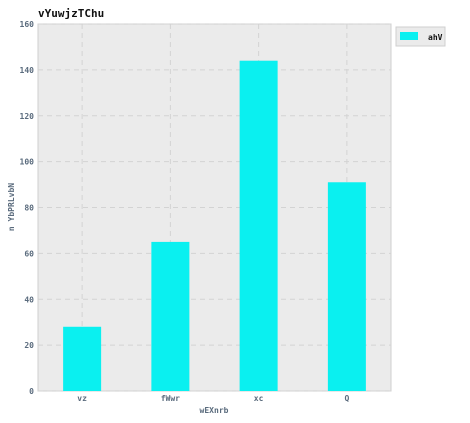 The image size is (470, 423). Describe the element at coordinates (29, 299) in the screenshot. I see `y-tick-label: 40` at that location.